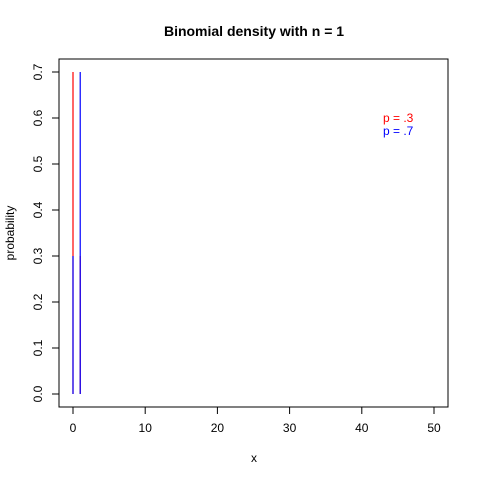  Describe the element at coordinates (10, 233) in the screenshot. I see `y-axis-label: probability` at that location.